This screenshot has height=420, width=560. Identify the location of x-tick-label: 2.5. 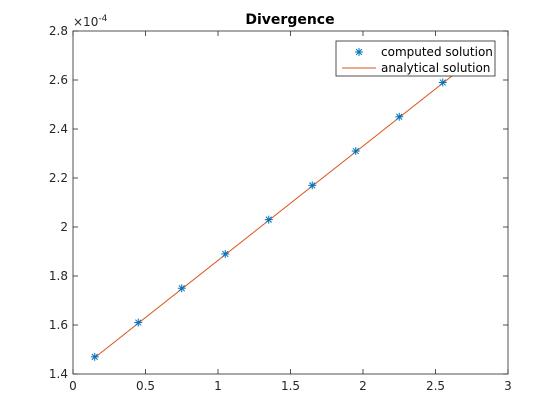
(435, 386).